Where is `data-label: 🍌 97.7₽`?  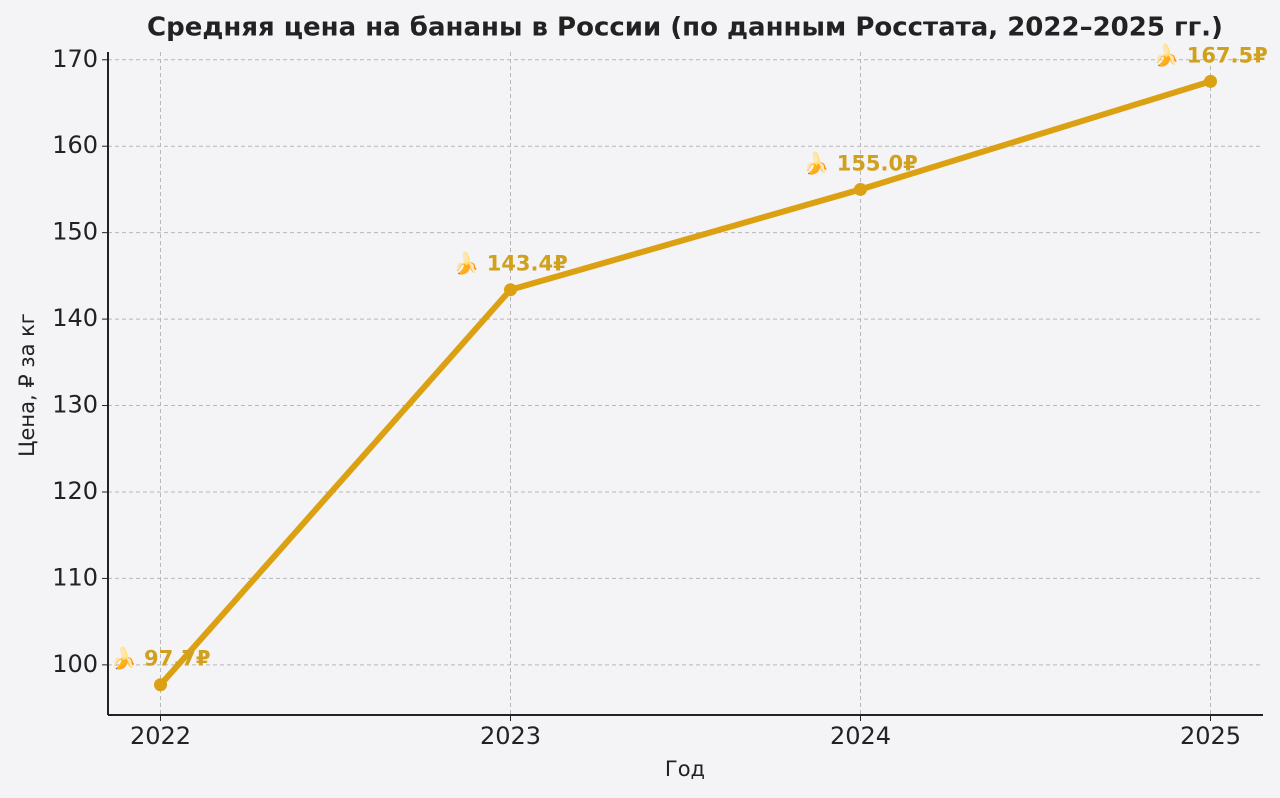
data-label: 🍌 97.7₽ is located at coordinates (161, 658).